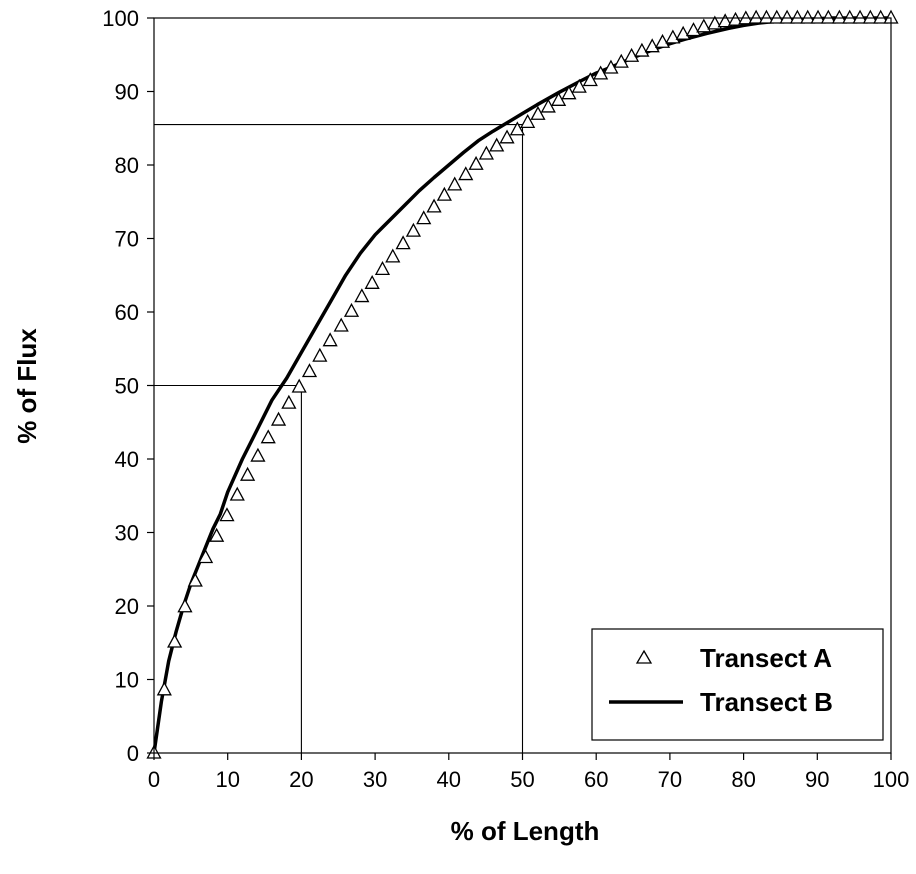 The image size is (916, 874). I want to click on y-tick-label: 80, so click(127, 165).